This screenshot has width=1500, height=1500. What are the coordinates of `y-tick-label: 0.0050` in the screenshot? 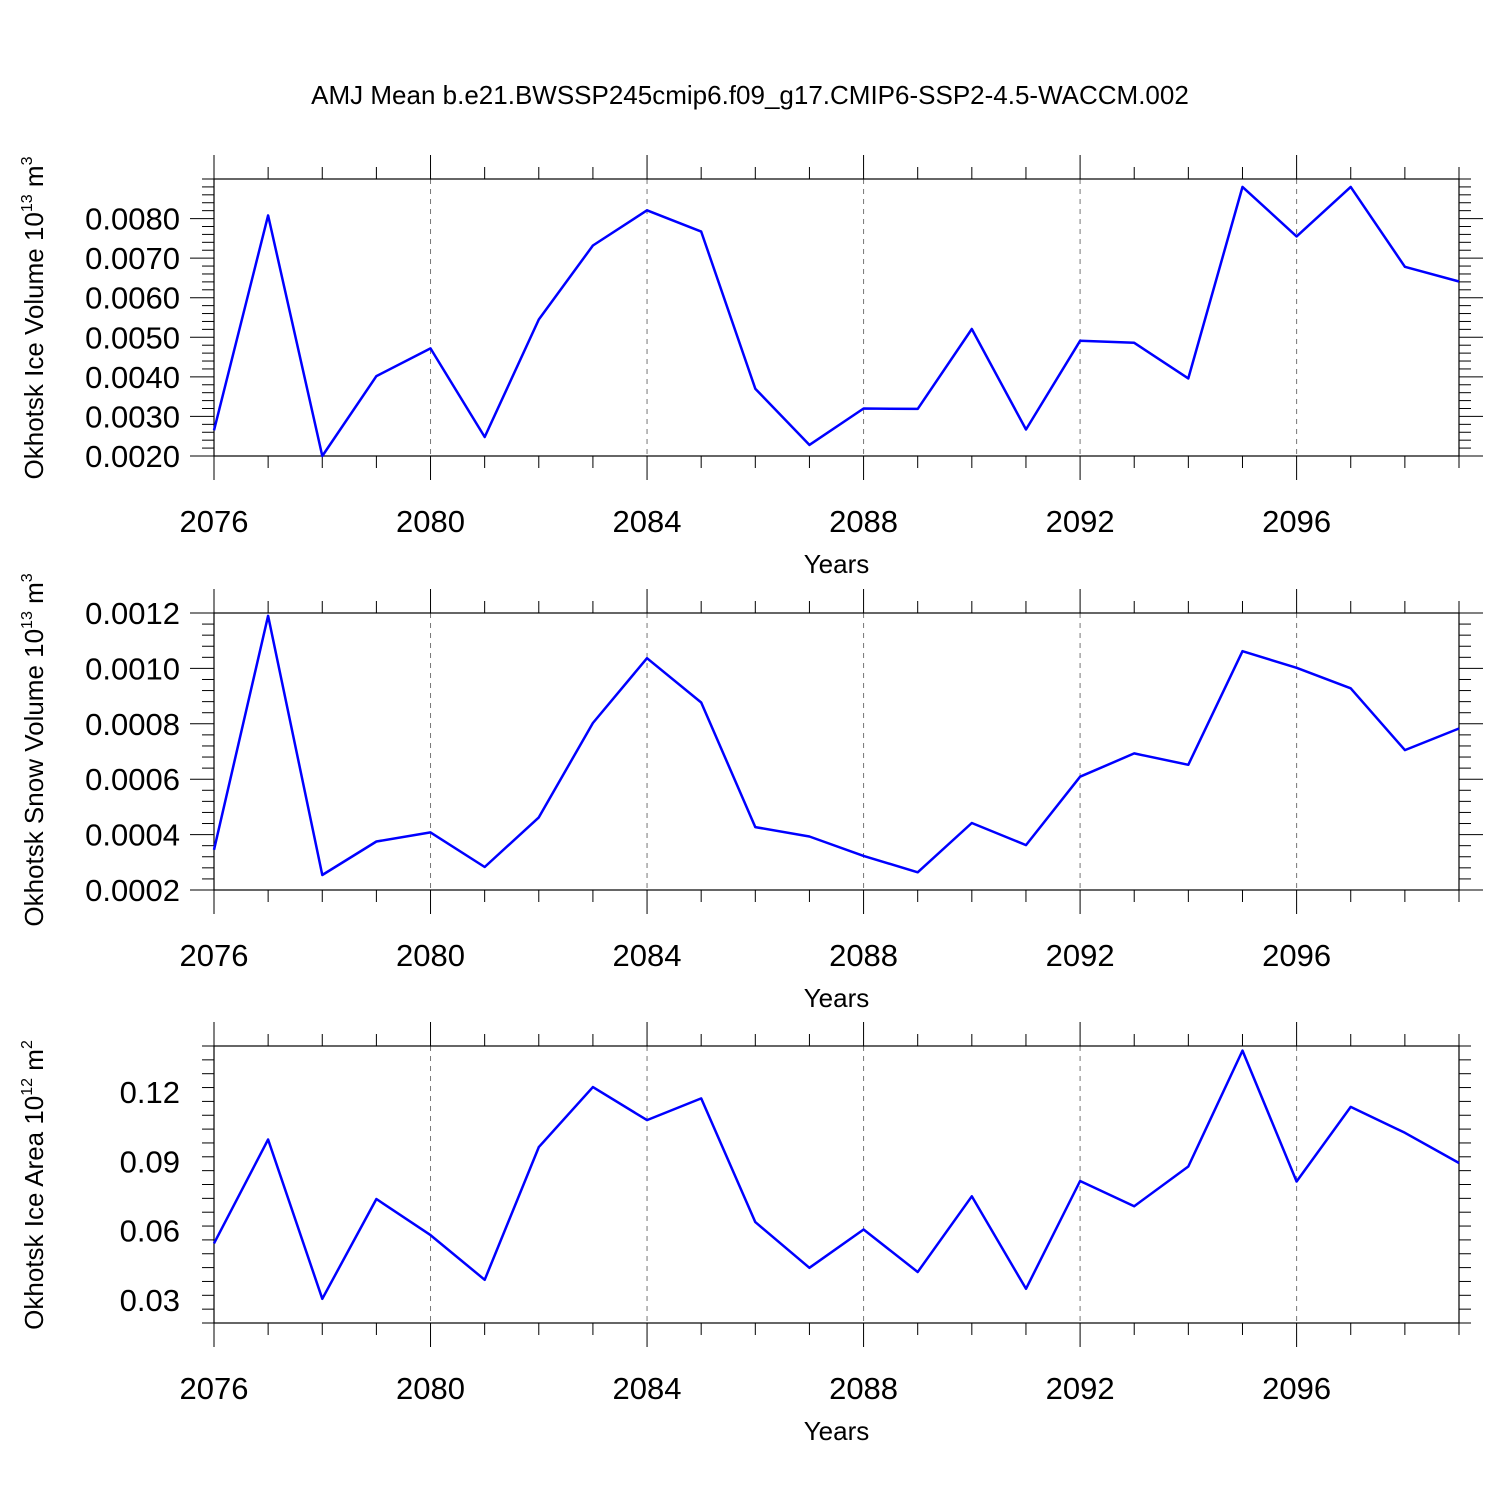 It's located at (132, 337).